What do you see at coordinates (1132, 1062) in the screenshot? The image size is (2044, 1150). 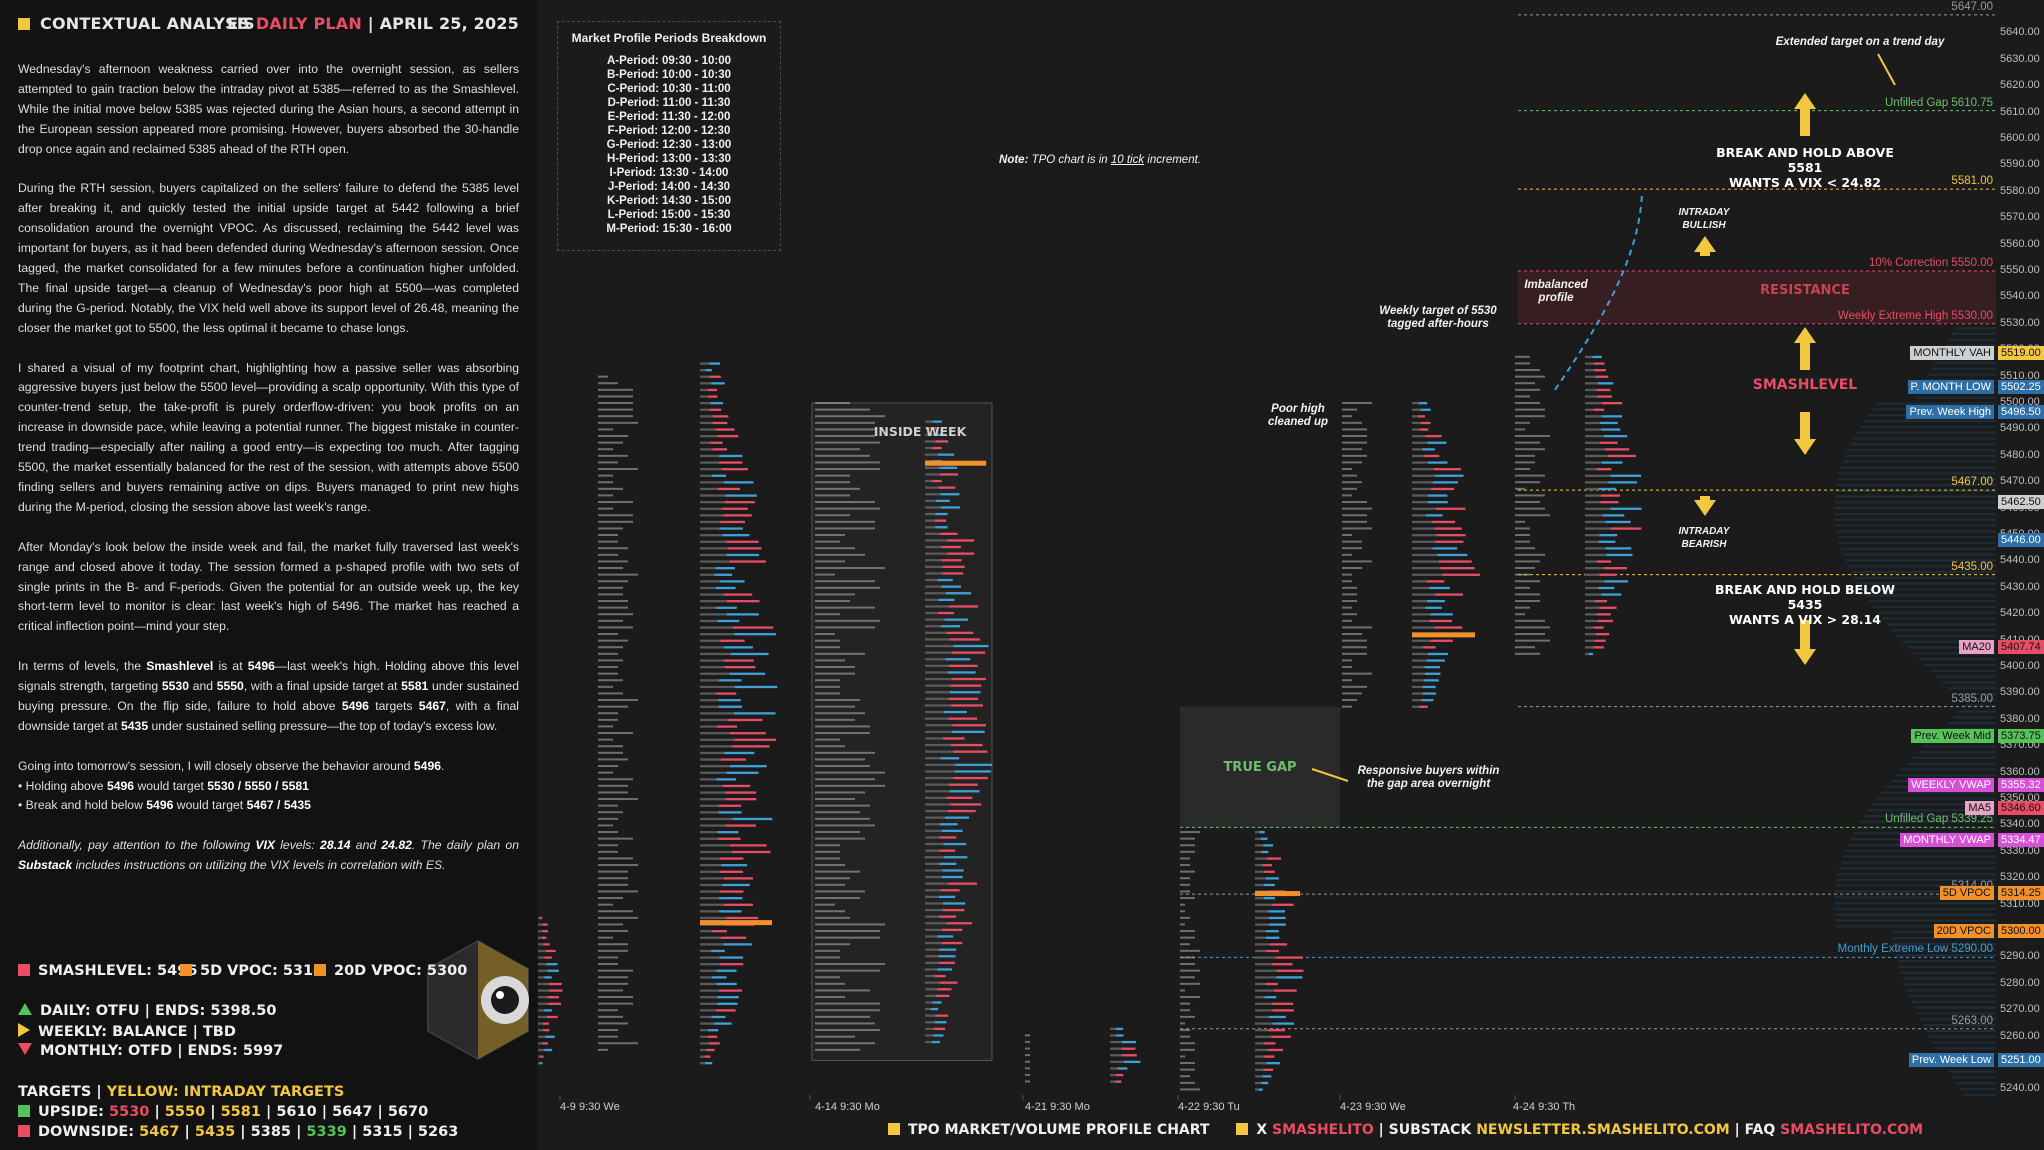 I see `session-0421-delta` at bounding box center [1132, 1062].